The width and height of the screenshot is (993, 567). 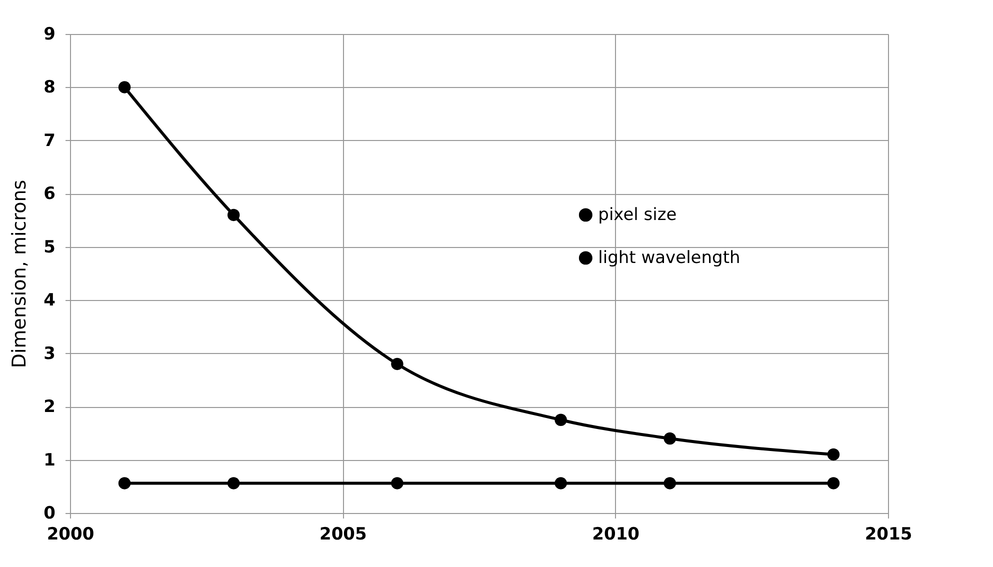 What do you see at coordinates (616, 534) in the screenshot?
I see `x-tick-label: 2010` at bounding box center [616, 534].